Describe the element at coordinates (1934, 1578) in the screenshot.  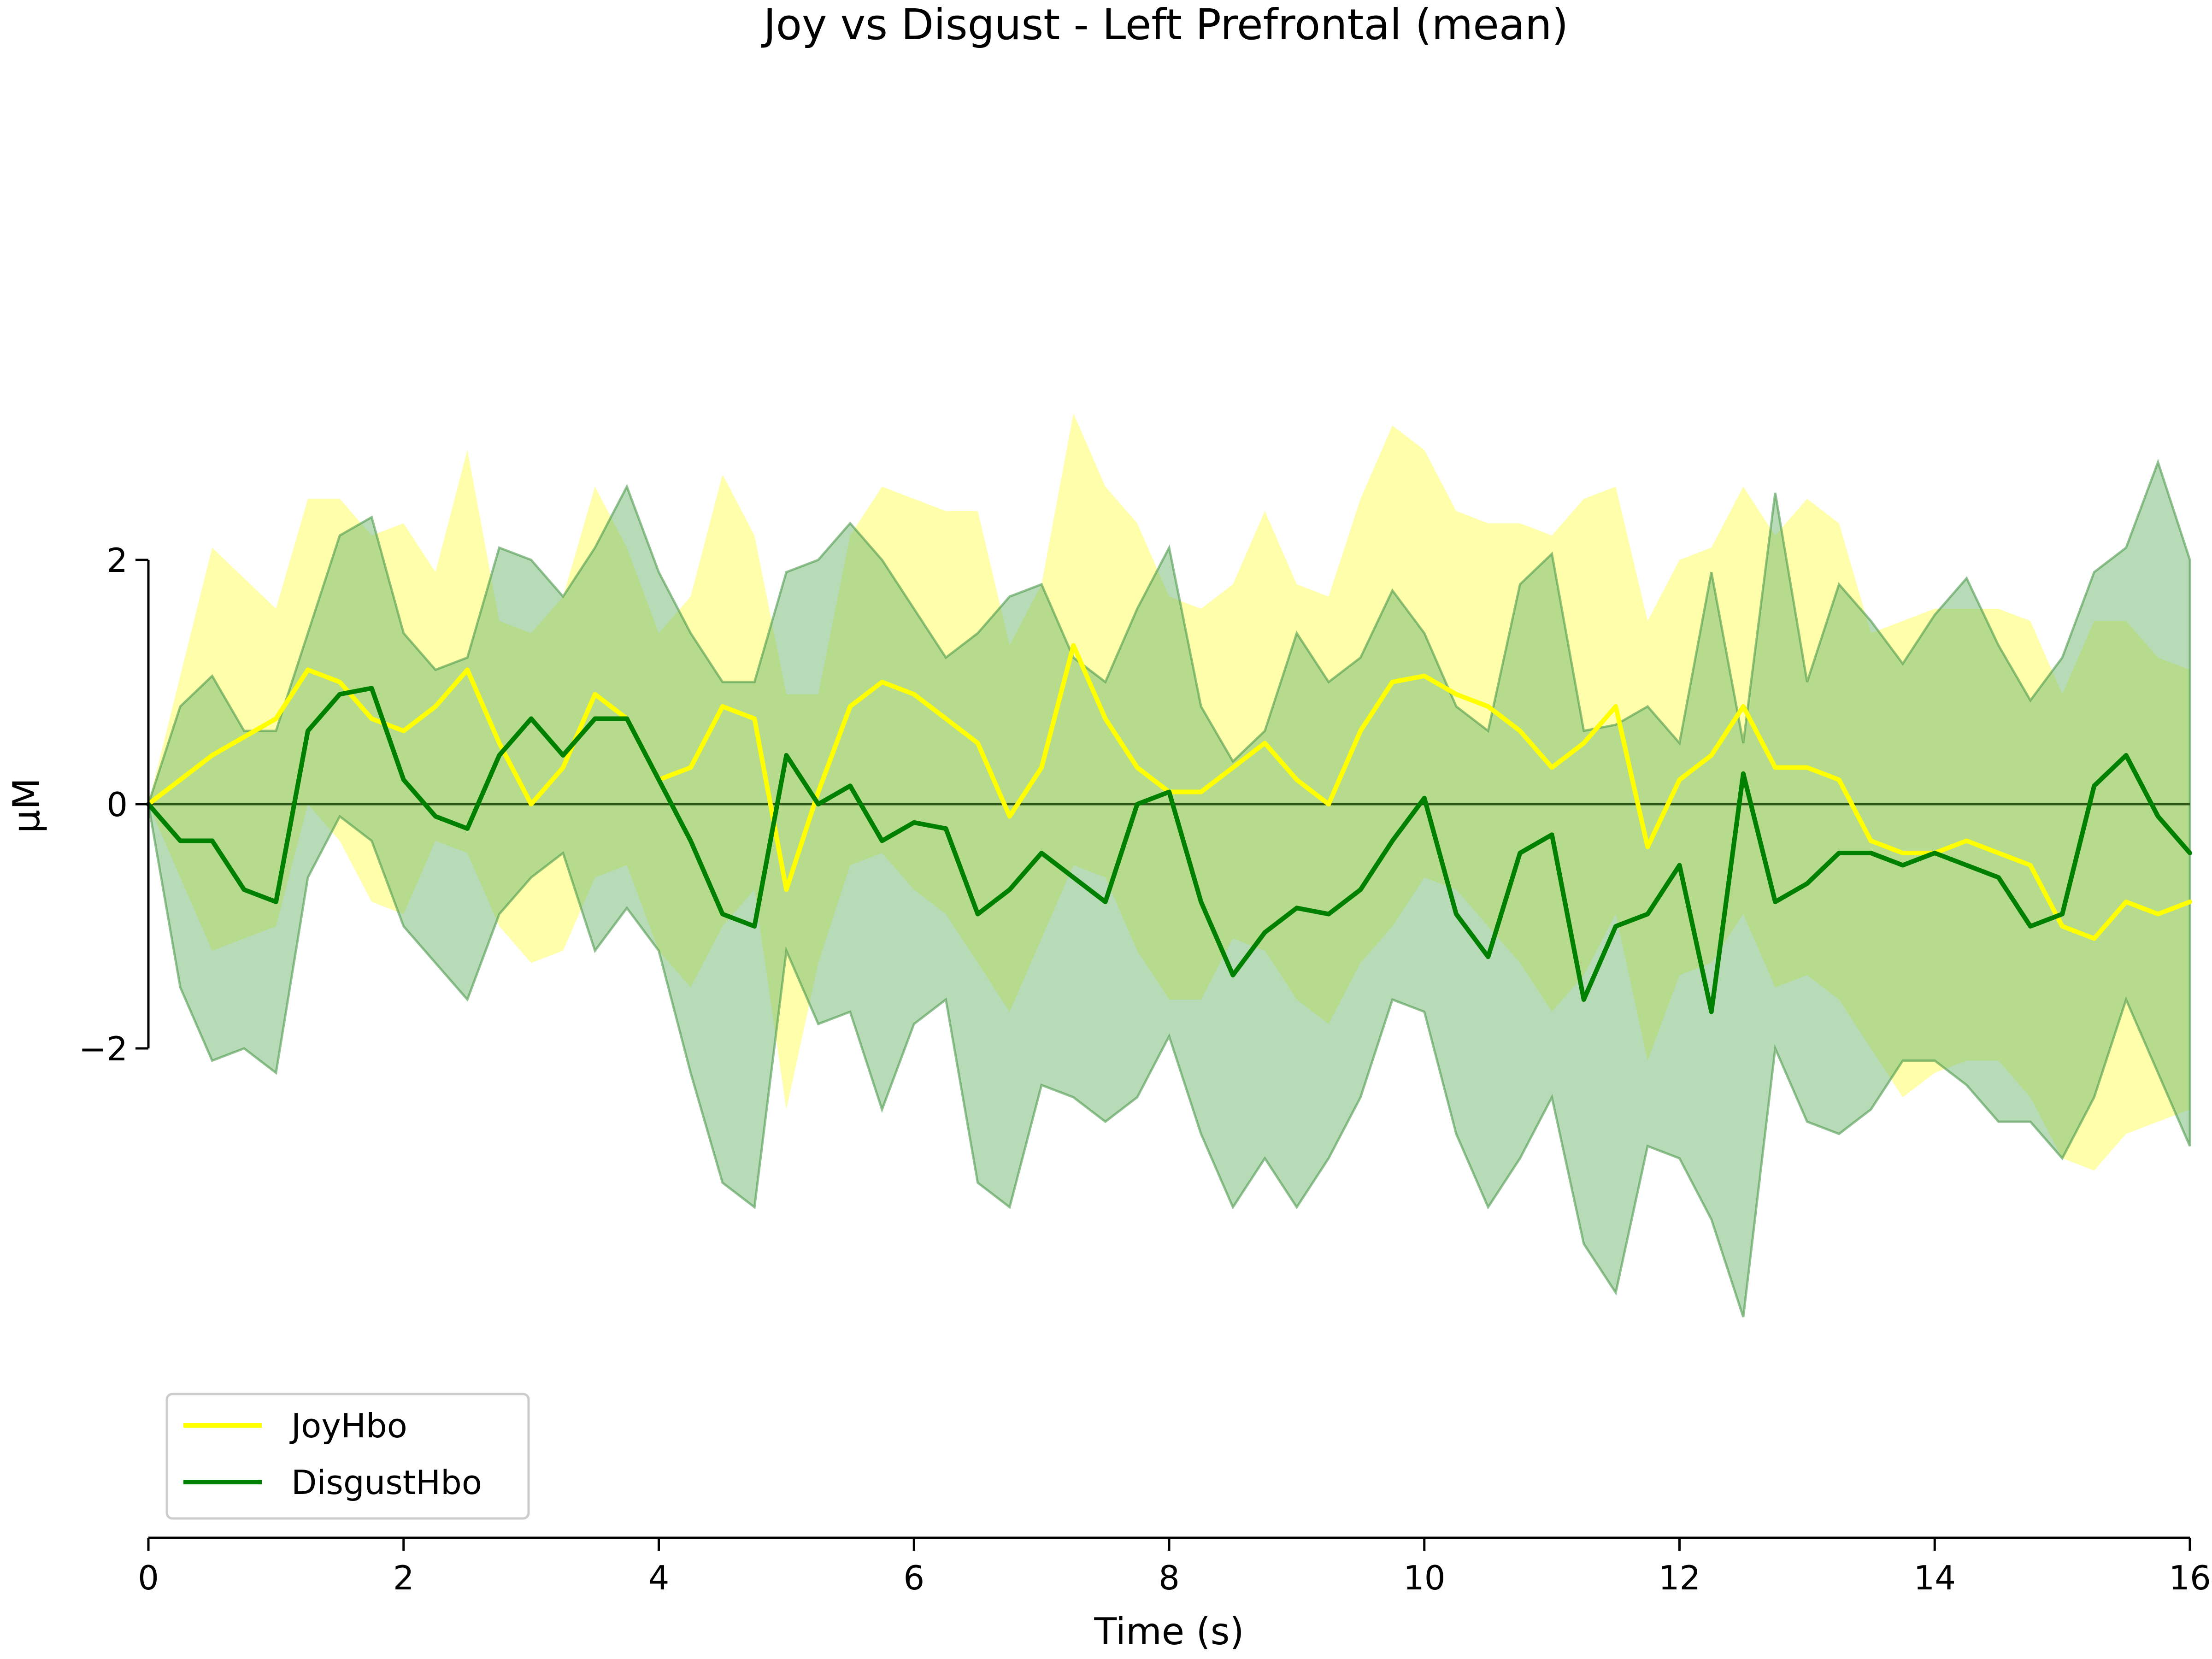
I see `x-tick-label: 14` at that location.